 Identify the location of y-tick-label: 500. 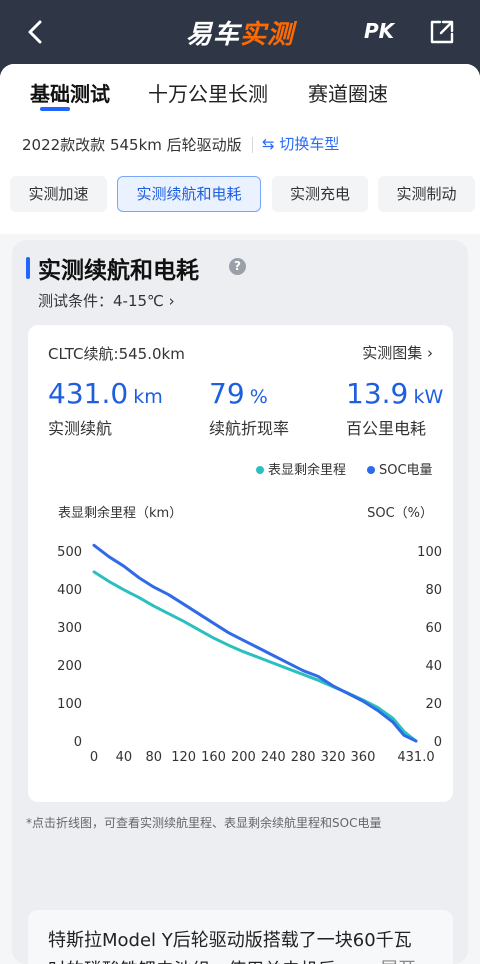
(69, 552).